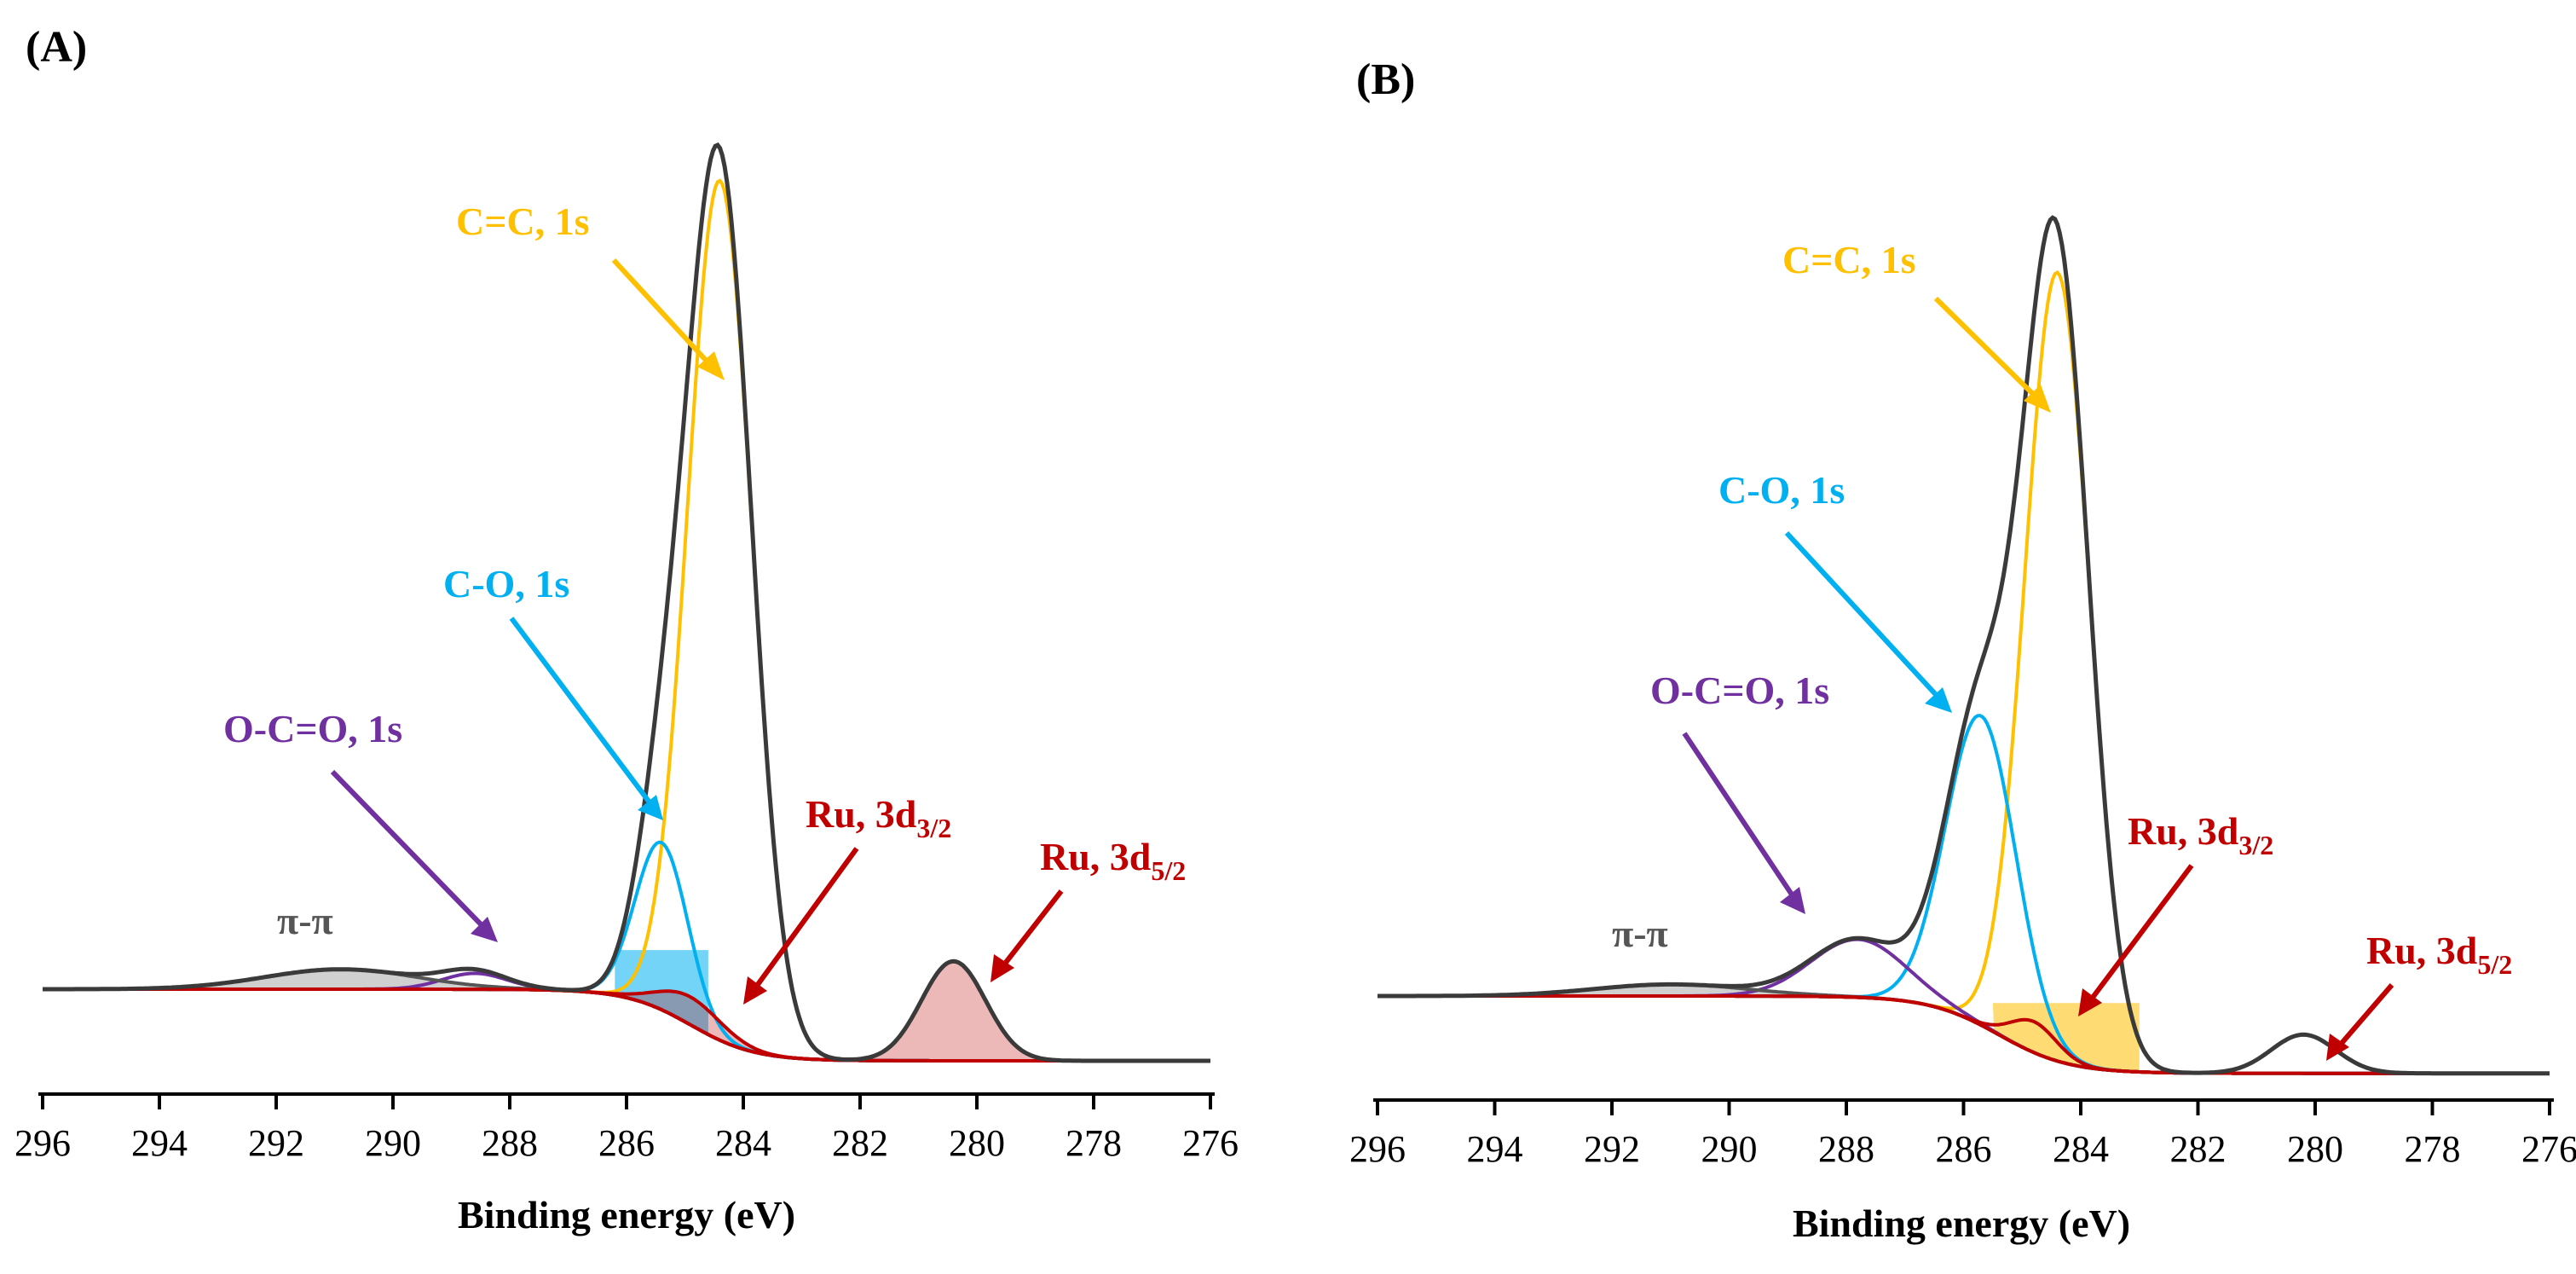 This screenshot has height=1274, width=2576. I want to click on background-line, so click(626, 1025).